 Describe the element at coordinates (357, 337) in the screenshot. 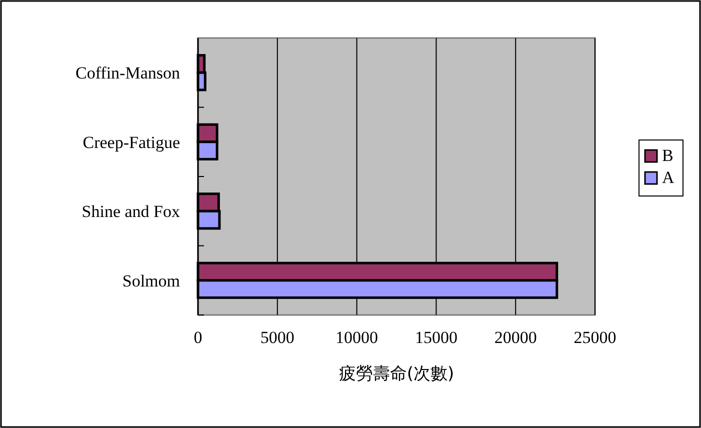

I see `x-tick-label: 10000` at that location.